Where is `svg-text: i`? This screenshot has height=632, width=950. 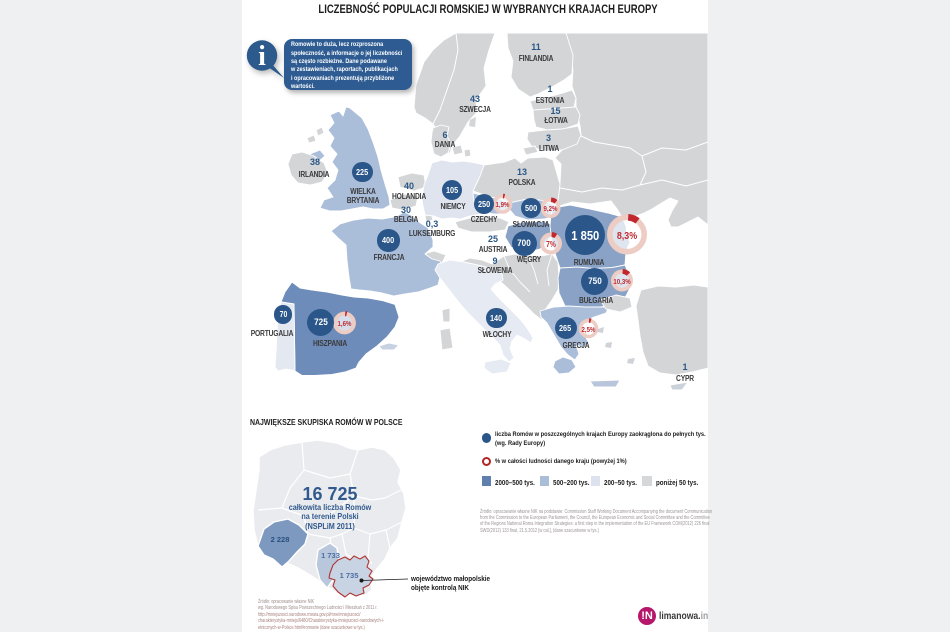
svg-text: i is located at coordinates (262, 56).